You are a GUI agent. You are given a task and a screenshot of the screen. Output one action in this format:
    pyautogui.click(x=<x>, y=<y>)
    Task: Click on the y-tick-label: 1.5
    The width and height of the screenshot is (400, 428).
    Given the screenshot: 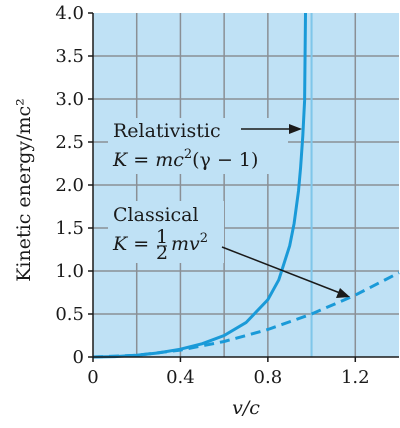 What is the action you would take?
    pyautogui.click(x=69, y=228)
    